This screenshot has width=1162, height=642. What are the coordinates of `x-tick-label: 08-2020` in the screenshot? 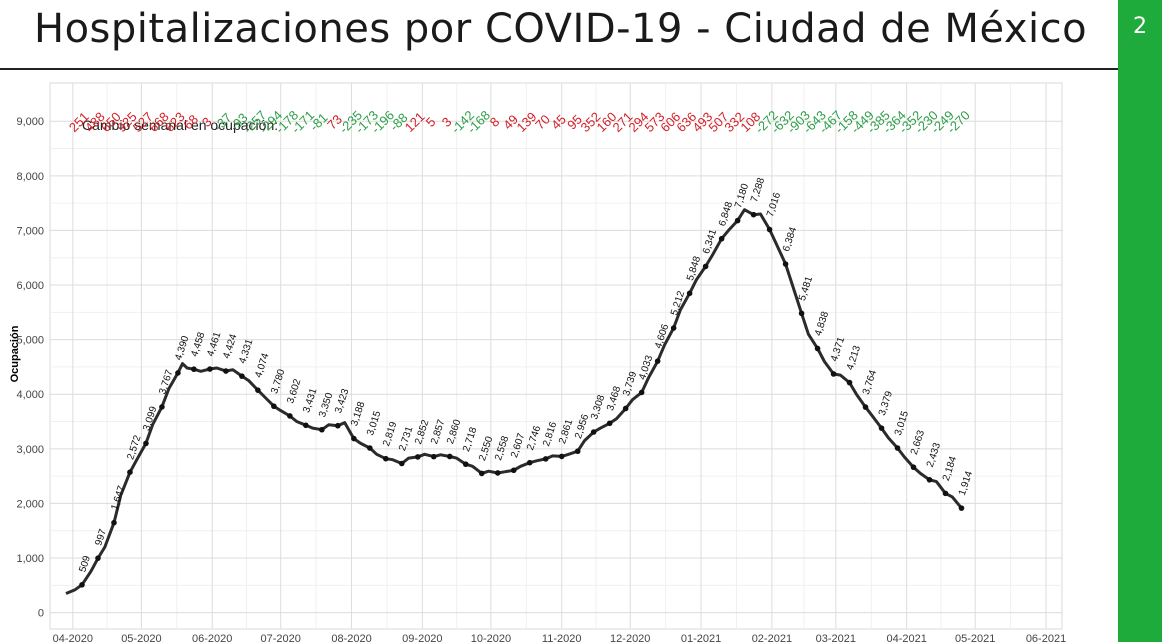 It's located at (351, 637).